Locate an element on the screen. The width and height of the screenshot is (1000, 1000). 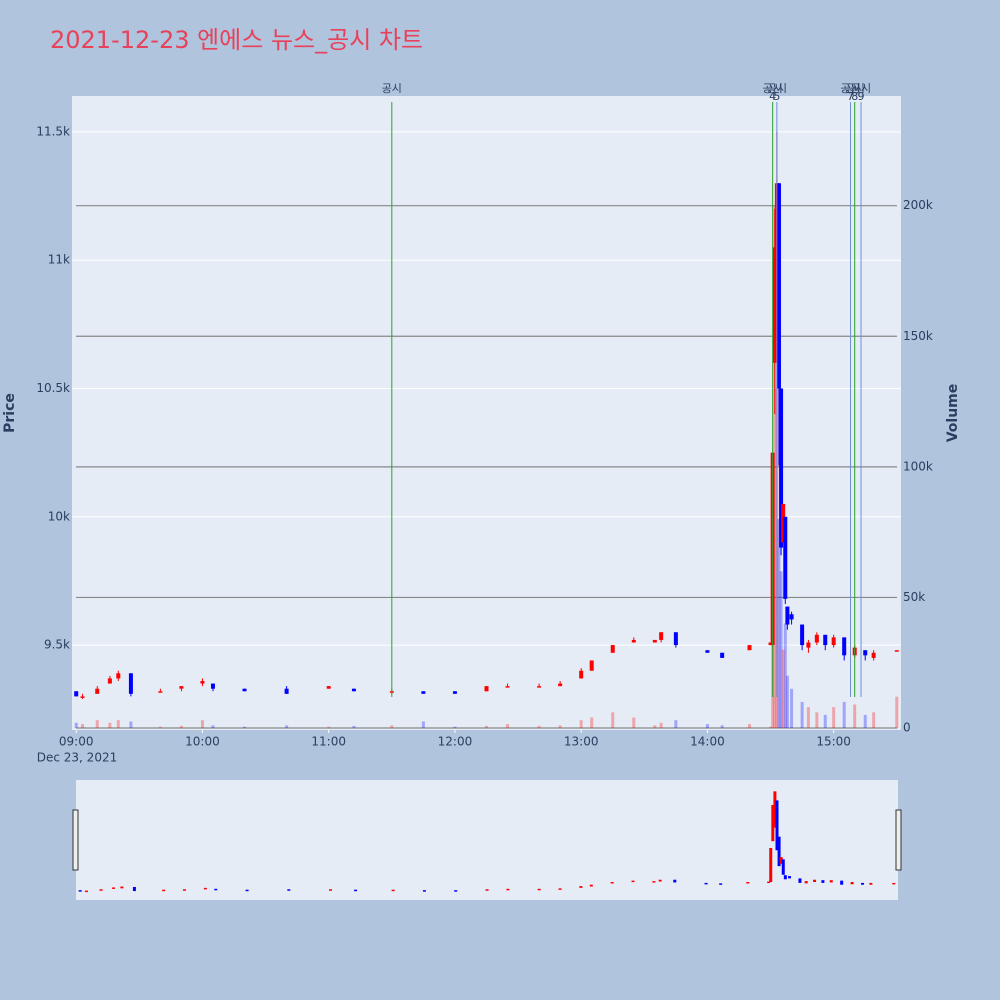
x-tick-label: 10:00 is located at coordinates (202, 742).